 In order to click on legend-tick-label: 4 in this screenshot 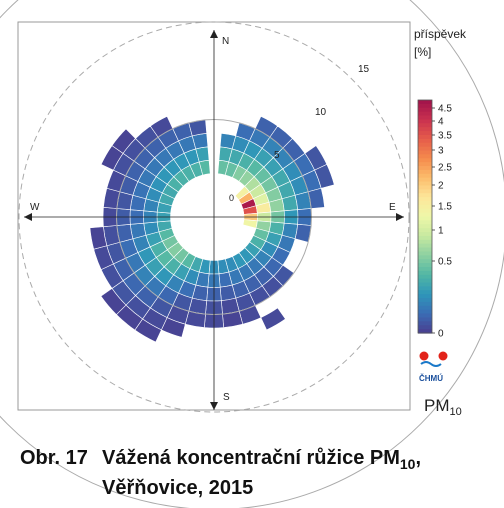, I will do `click(441, 122)`.